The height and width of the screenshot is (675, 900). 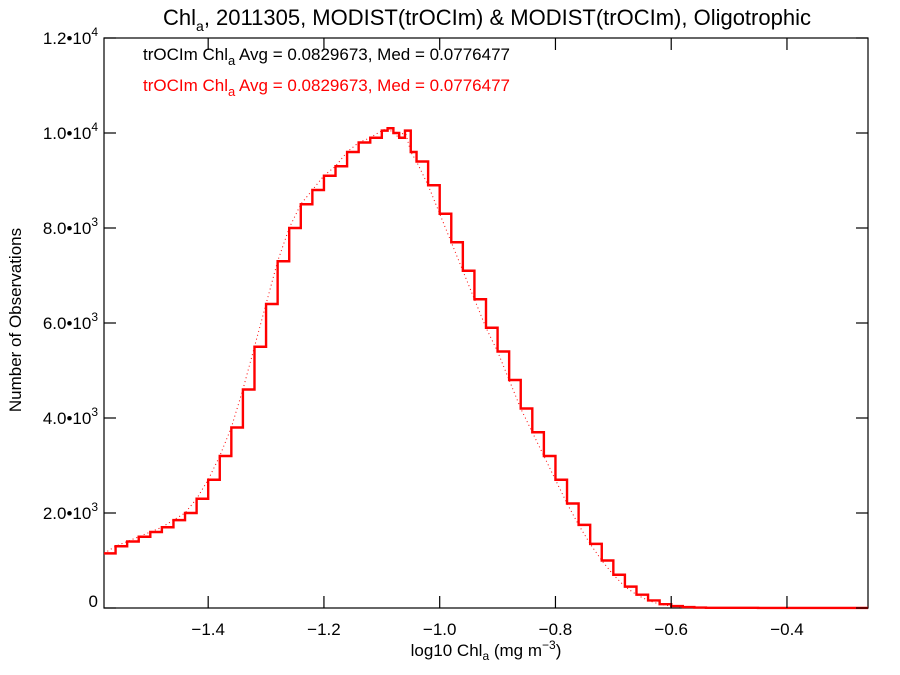 I want to click on x-tick-label-1: −1.2, so click(x=324, y=629).